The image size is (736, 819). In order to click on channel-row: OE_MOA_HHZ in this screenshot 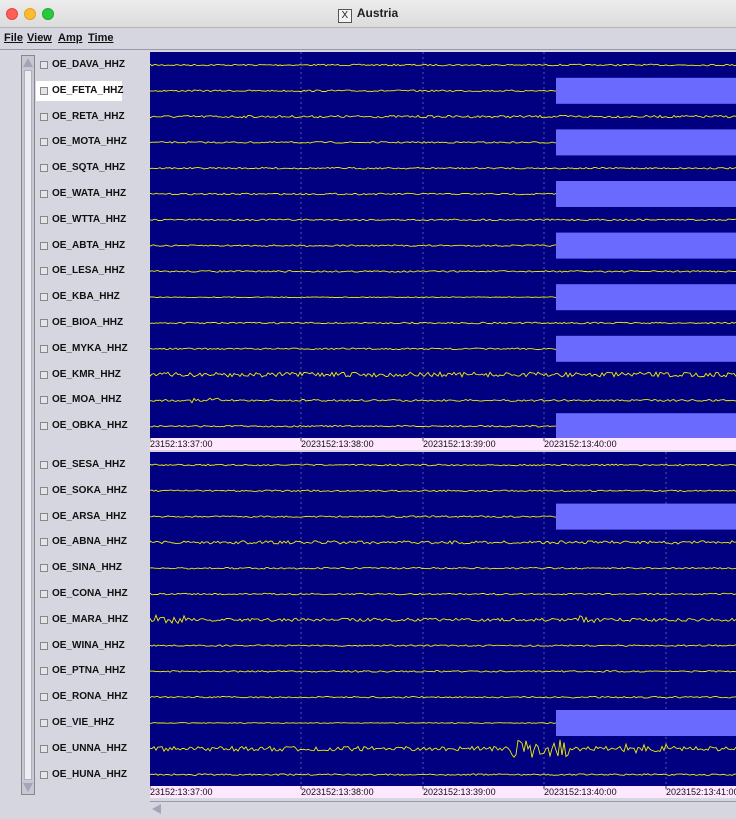, I will do `click(79, 400)`.